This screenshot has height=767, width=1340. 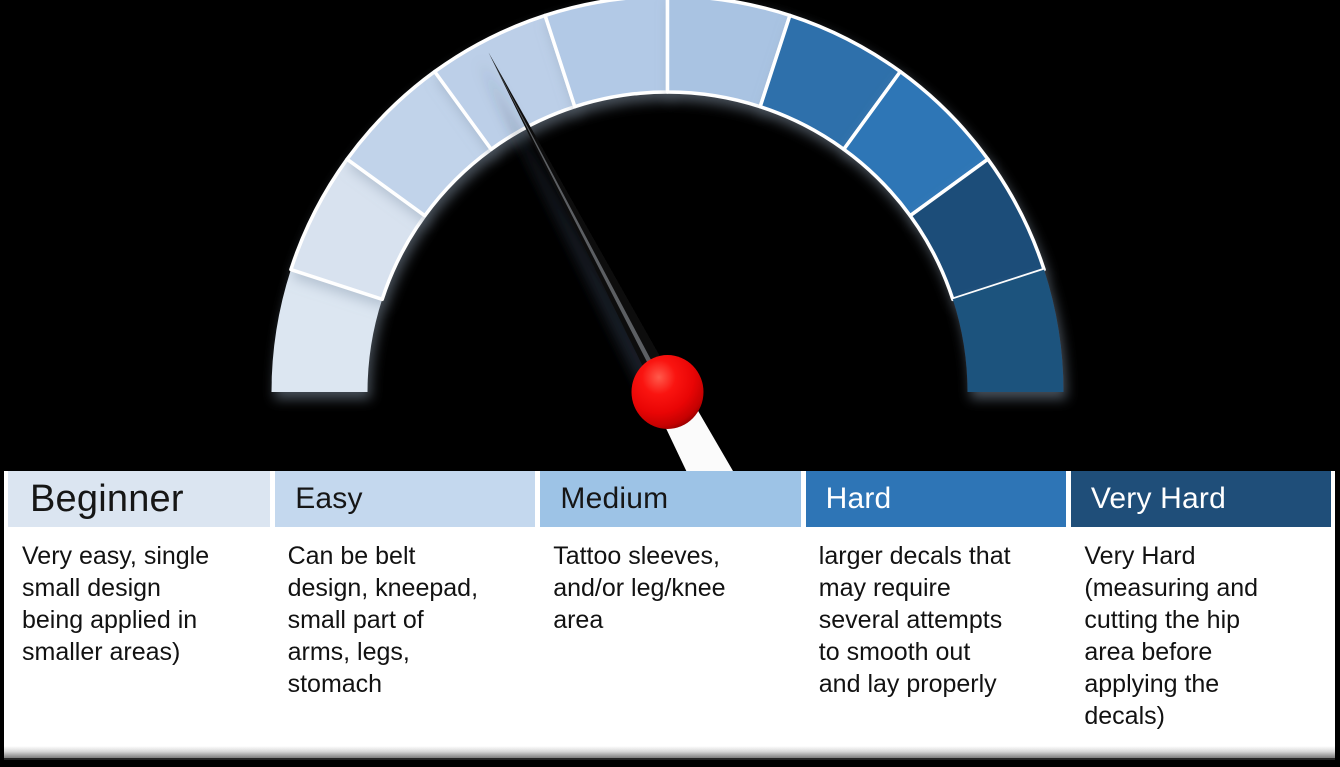 I want to click on gauge-needle-sheen, so click(x=578, y=223).